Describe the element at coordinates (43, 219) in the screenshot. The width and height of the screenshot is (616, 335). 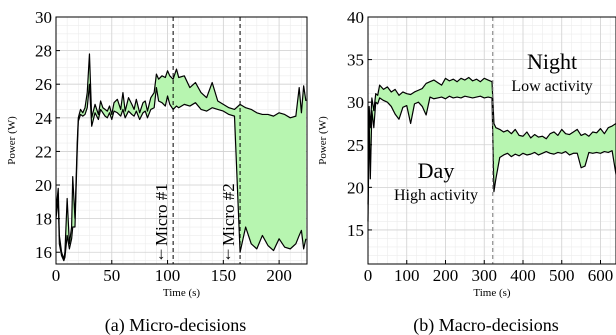
I see `y-tick-label: 18` at that location.